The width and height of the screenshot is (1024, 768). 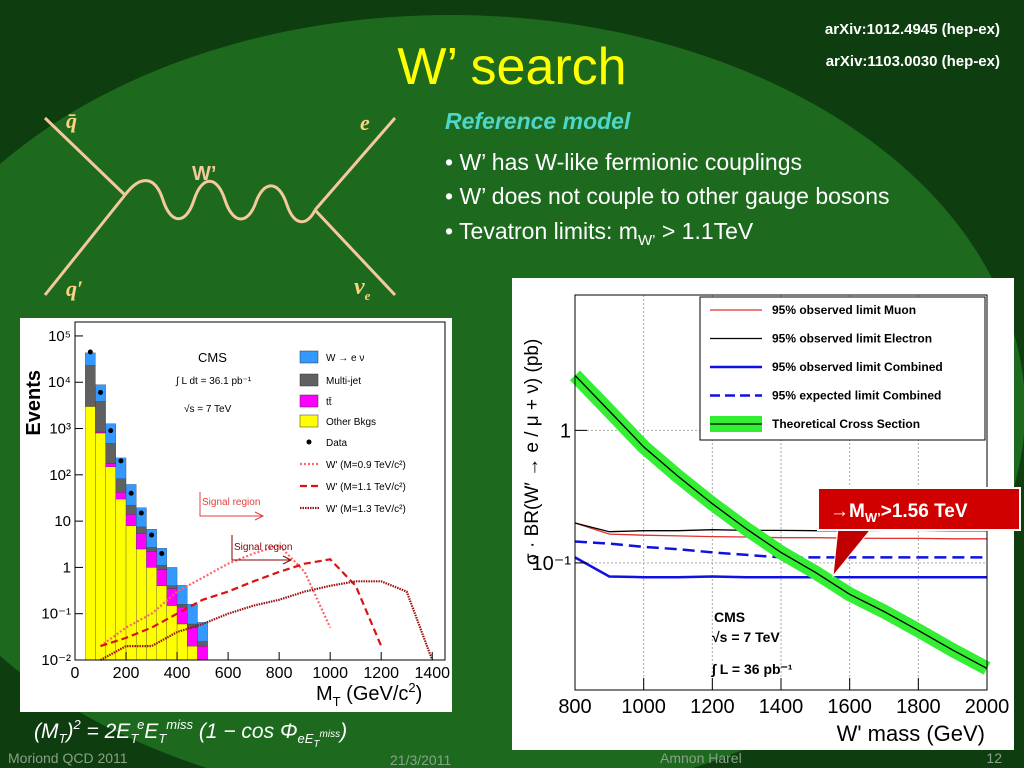 I want to click on callout-text: →MW’>1.56 TeV, so click(x=899, y=513).